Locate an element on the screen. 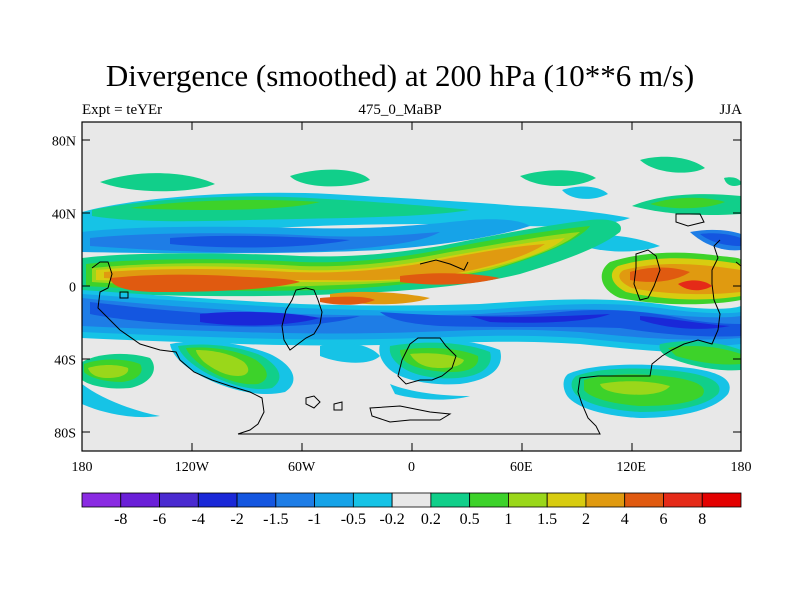 The image size is (800, 600). colorbar is located at coordinates (411, 500).